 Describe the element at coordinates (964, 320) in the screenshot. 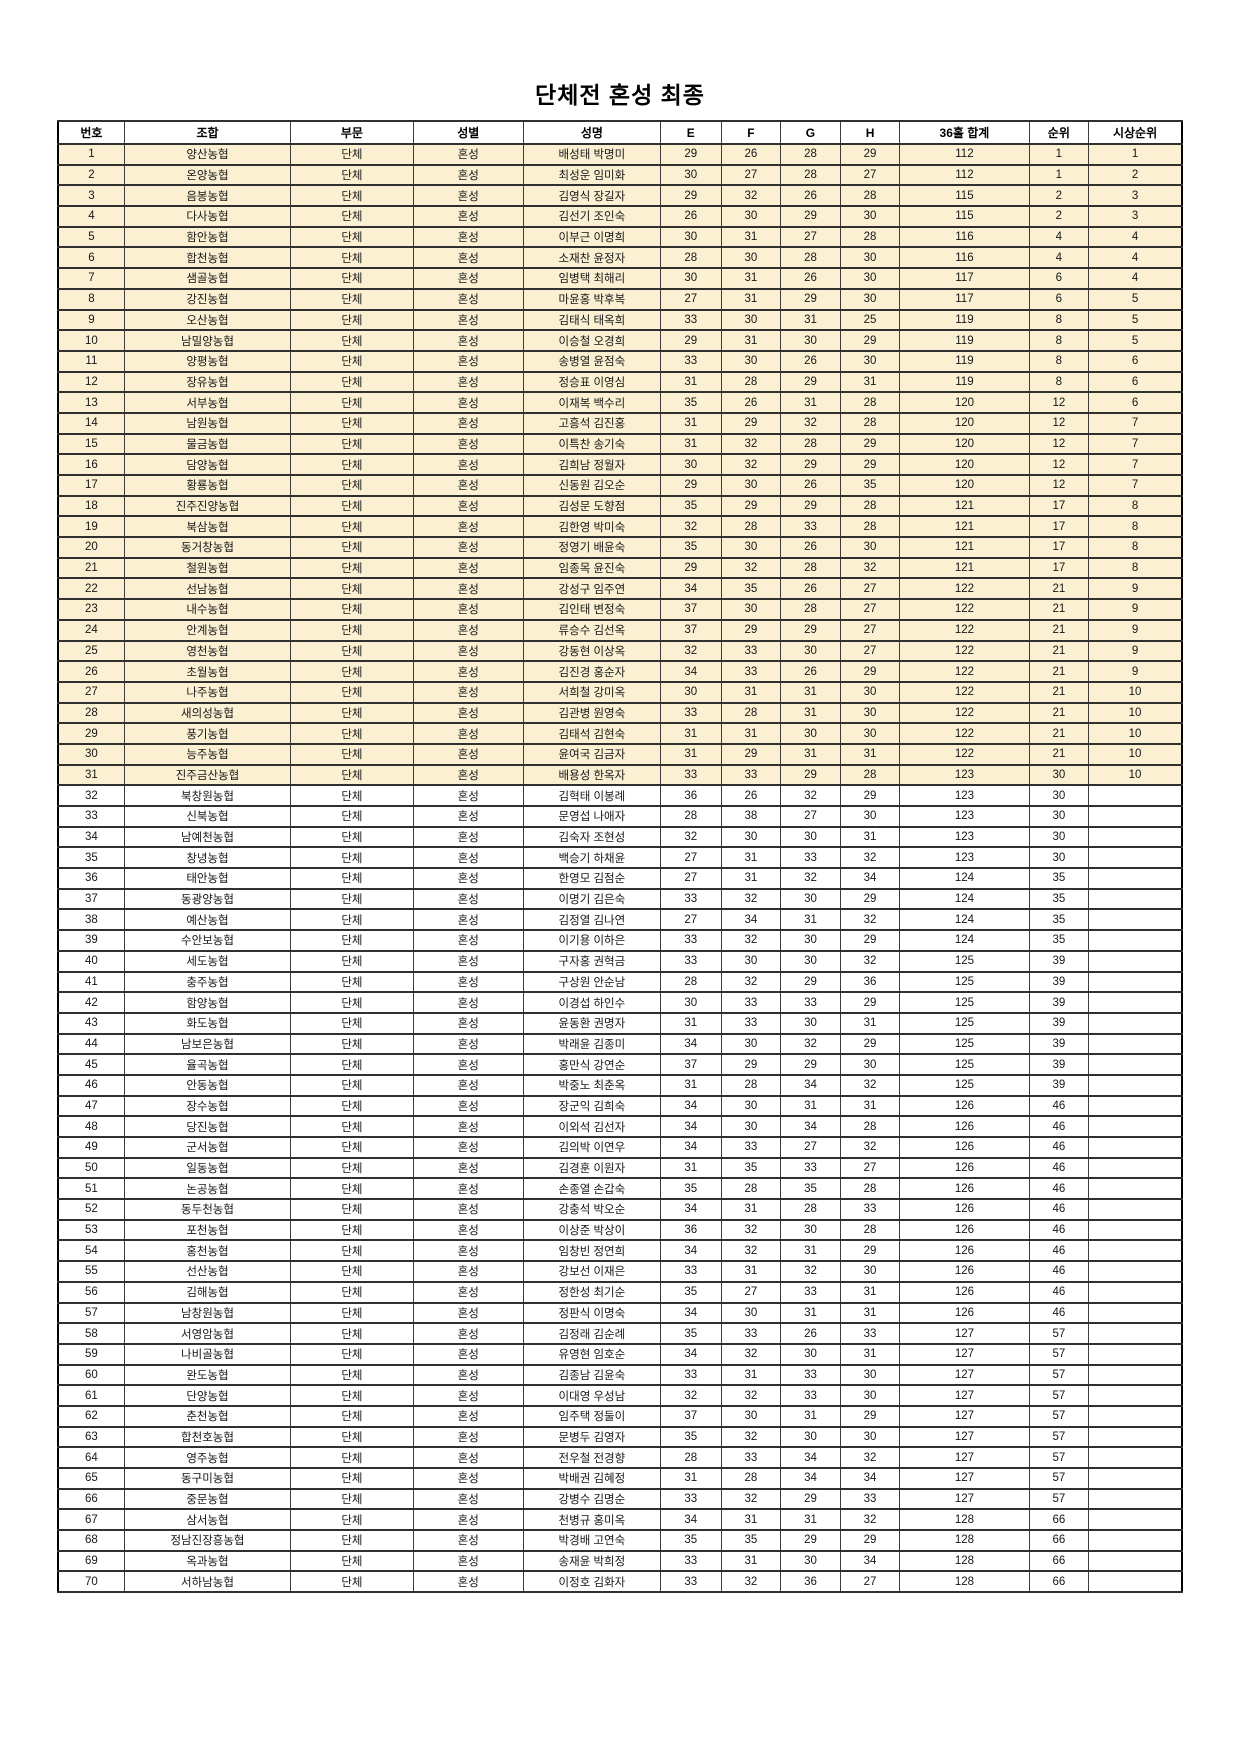

I see `cell-total-36-holes: 119` at that location.